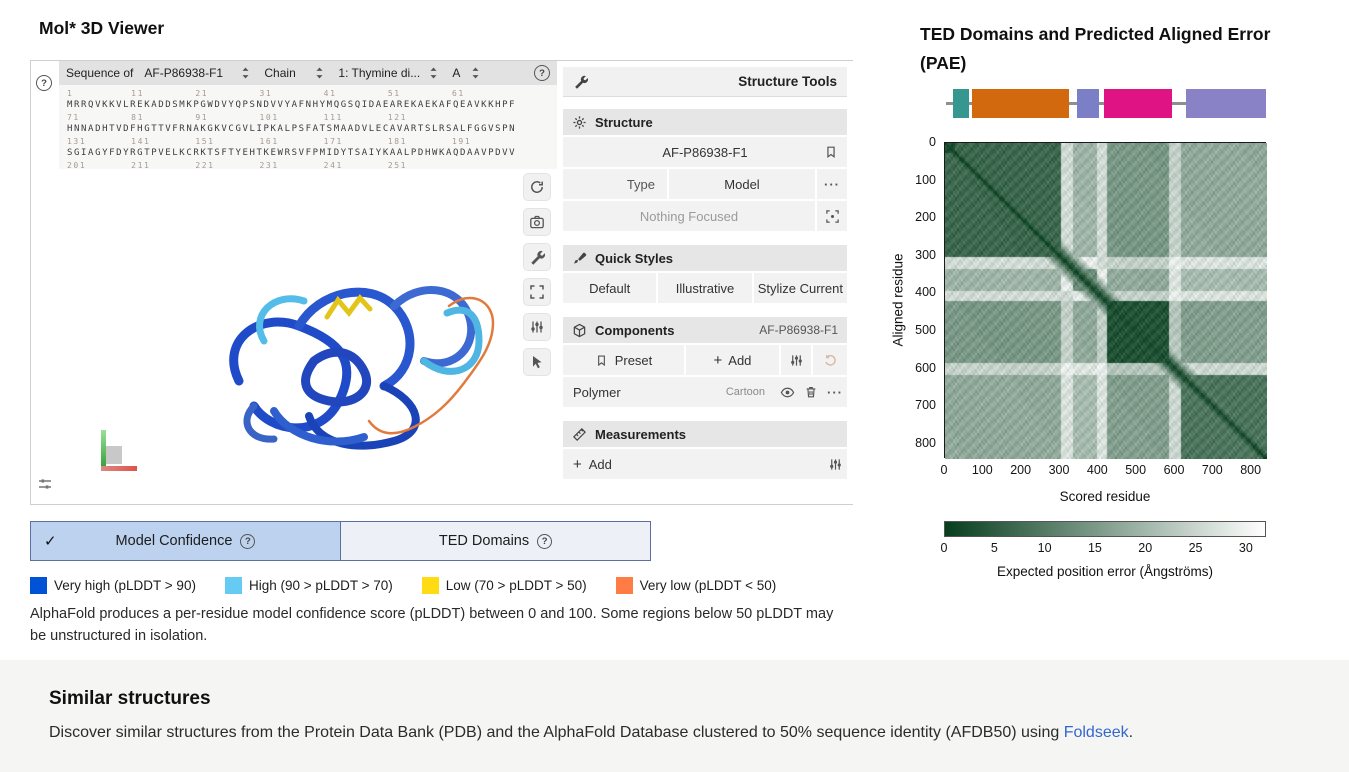 The width and height of the screenshot is (1349, 772). What do you see at coordinates (1136, 470) in the screenshot?
I see `x-tick-label: 500` at bounding box center [1136, 470].